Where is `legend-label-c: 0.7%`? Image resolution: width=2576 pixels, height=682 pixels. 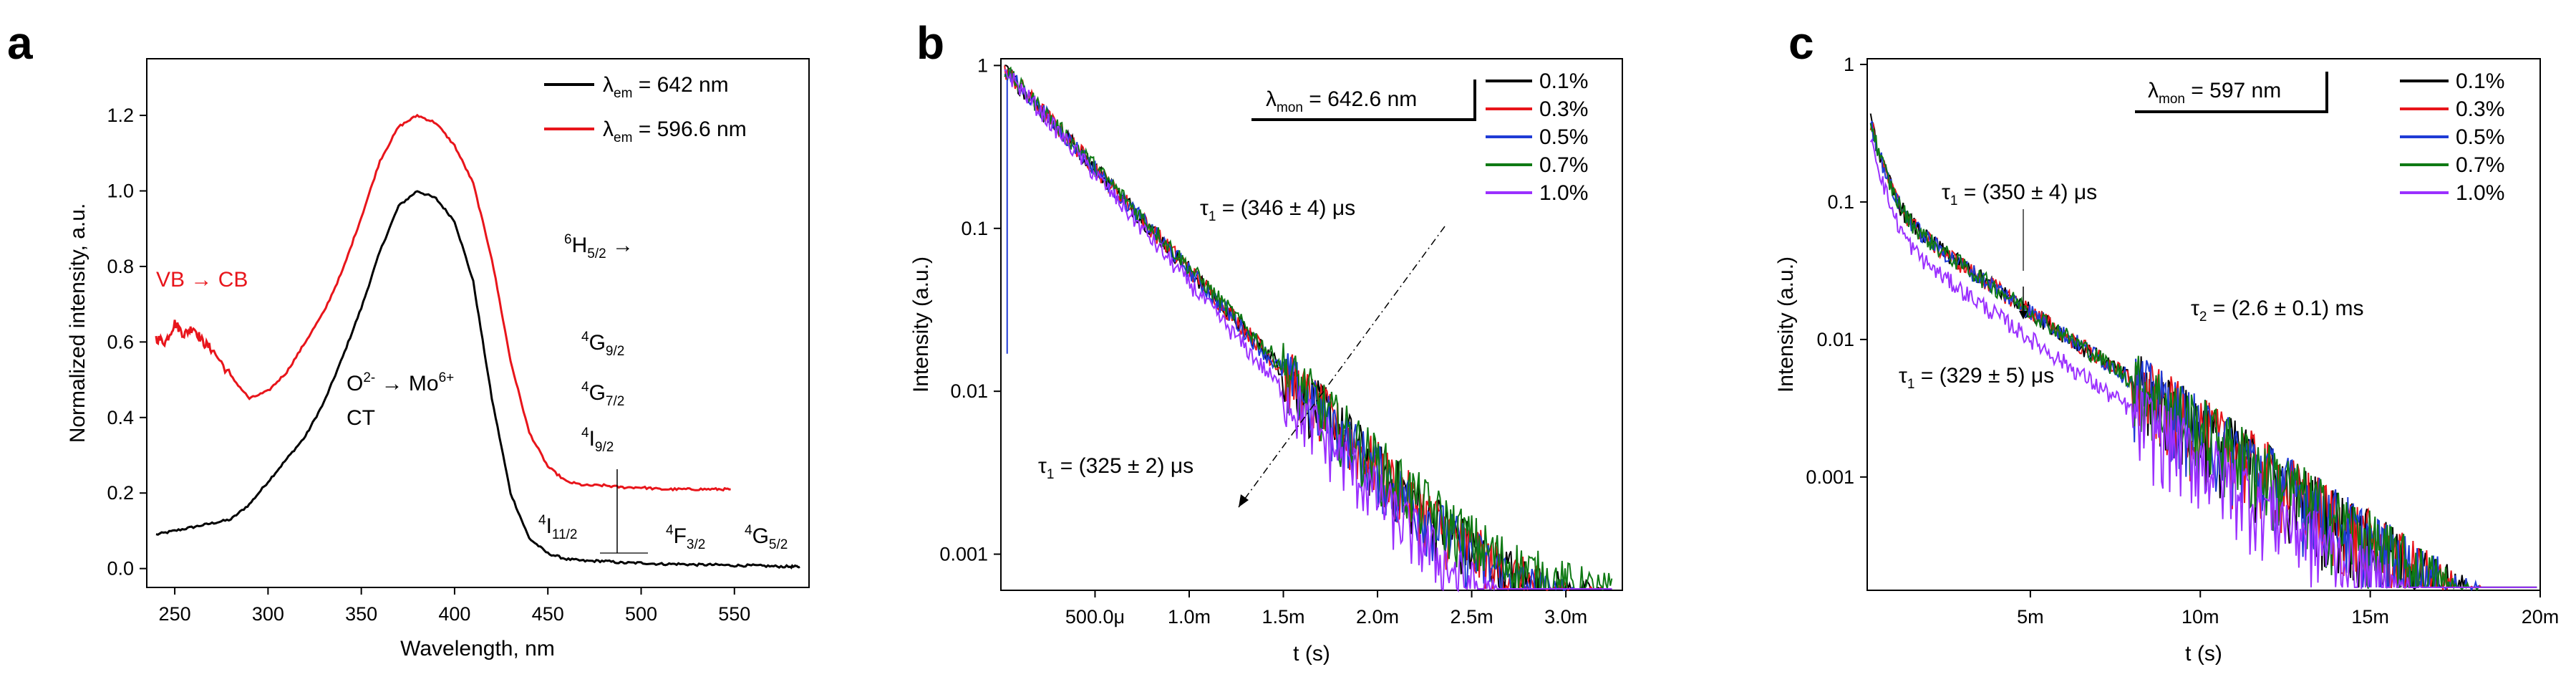 legend-label-c: 0.7% is located at coordinates (2480, 165).